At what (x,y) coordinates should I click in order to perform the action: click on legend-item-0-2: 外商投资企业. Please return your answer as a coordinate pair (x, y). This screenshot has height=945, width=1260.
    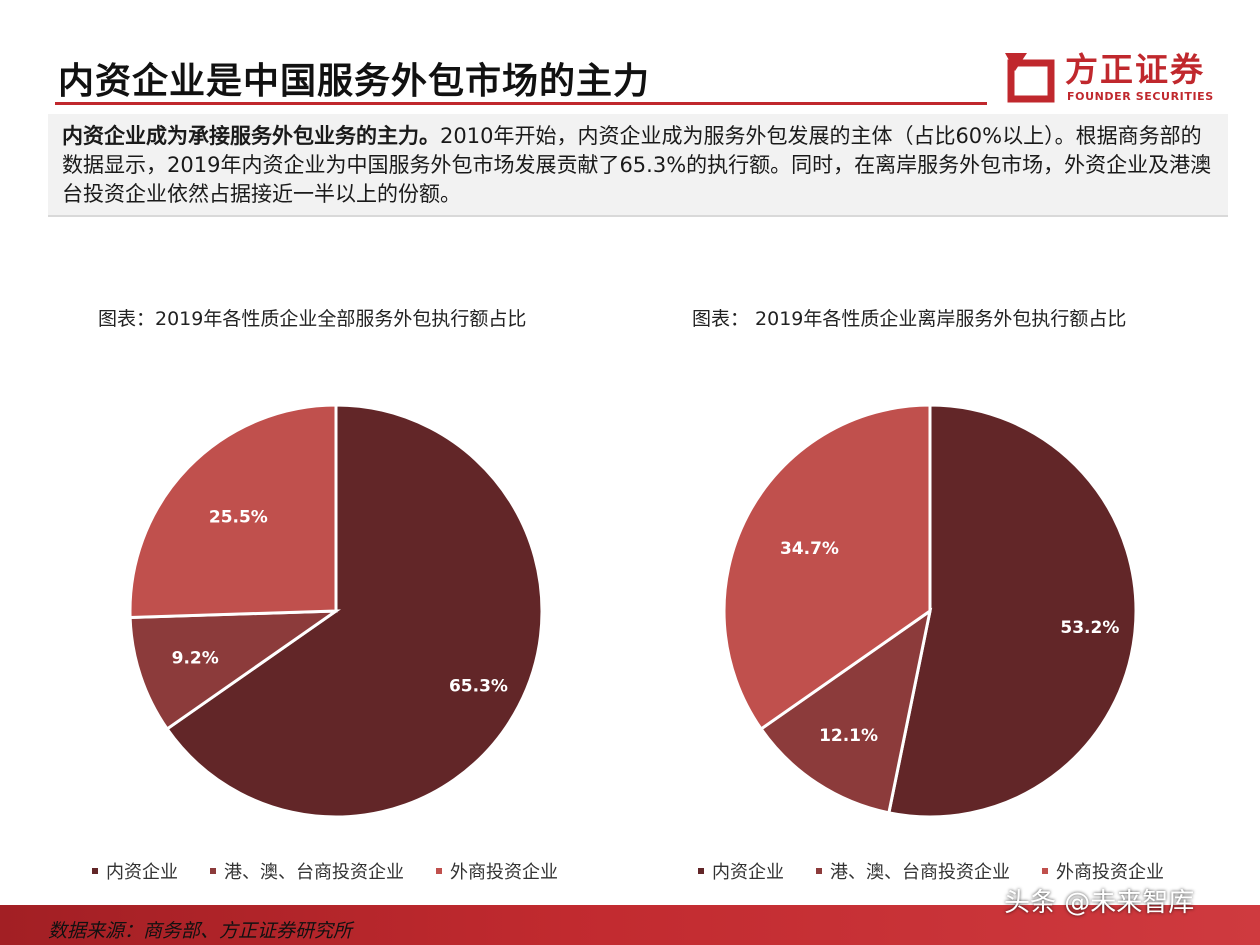
    Looking at the image, I should click on (497, 871).